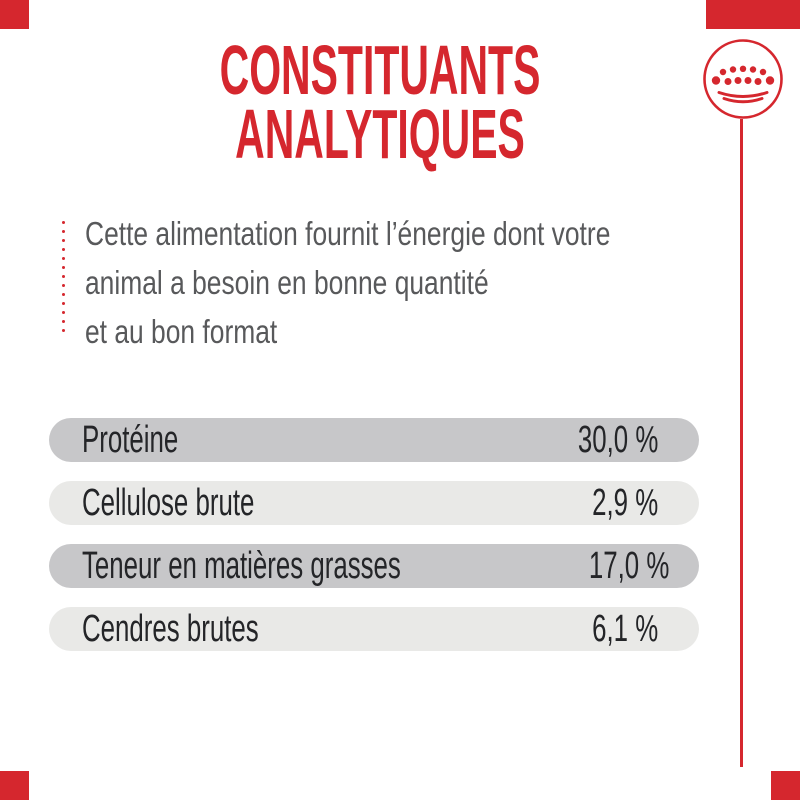 The image size is (800, 800). What do you see at coordinates (181, 331) in the screenshot?
I see `intro-line-3: et au bon format` at bounding box center [181, 331].